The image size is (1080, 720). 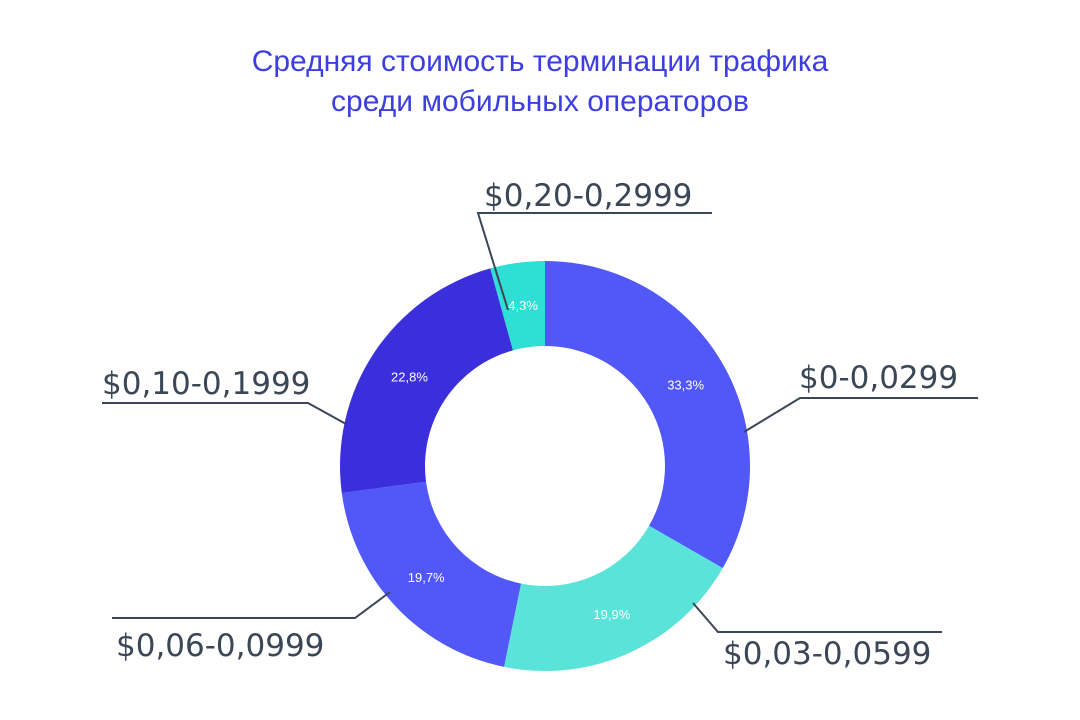 What do you see at coordinates (523, 305) in the screenshot?
I see `slice-value-label: 4,3%` at bounding box center [523, 305].